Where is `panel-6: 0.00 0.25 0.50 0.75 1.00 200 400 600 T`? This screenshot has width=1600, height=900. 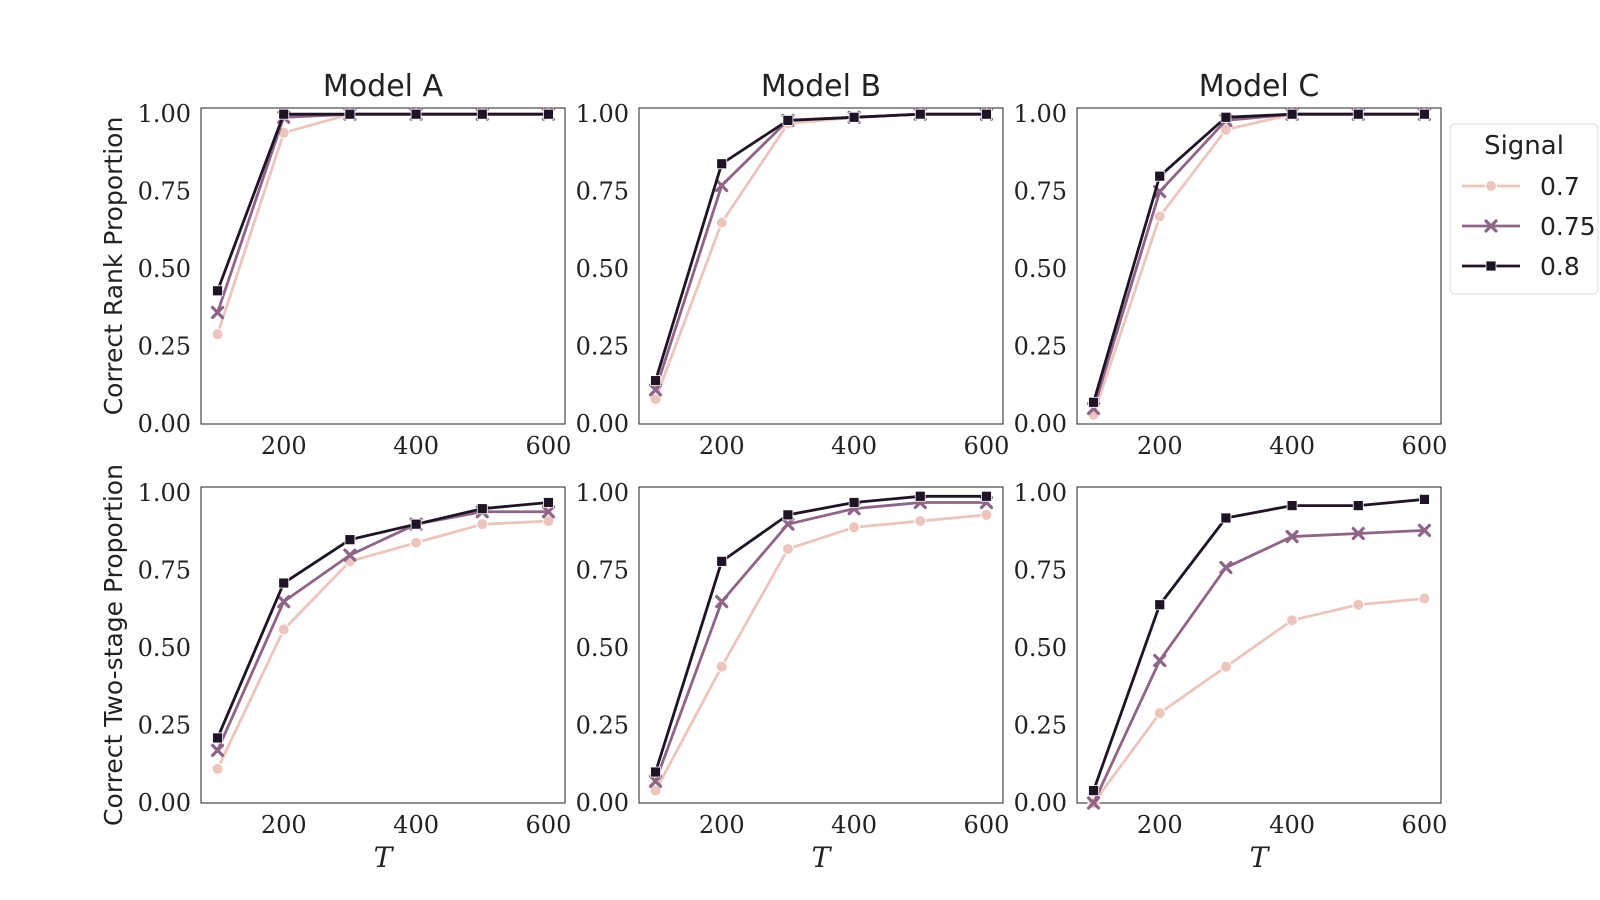
panel-6: 0.00 0.25 0.50 0.75 1.00 200 400 600 T is located at coordinates (1231, 676).